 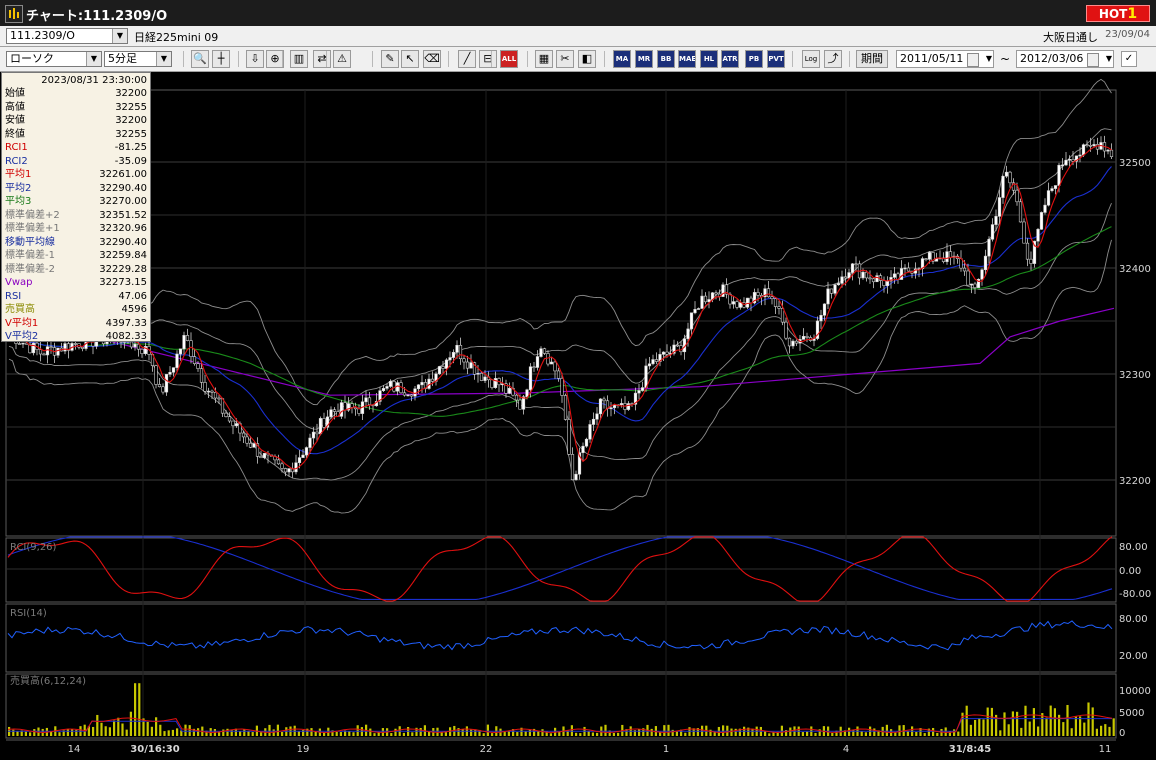 I want to click on indicator-pvt: PVT, so click(x=776, y=59).